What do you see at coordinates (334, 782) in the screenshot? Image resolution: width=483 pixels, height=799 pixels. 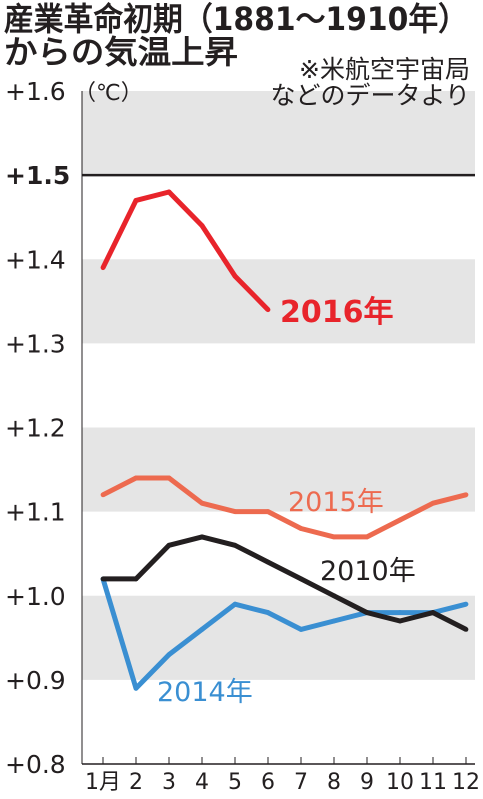 I see `x-tick-label: 8` at bounding box center [334, 782].